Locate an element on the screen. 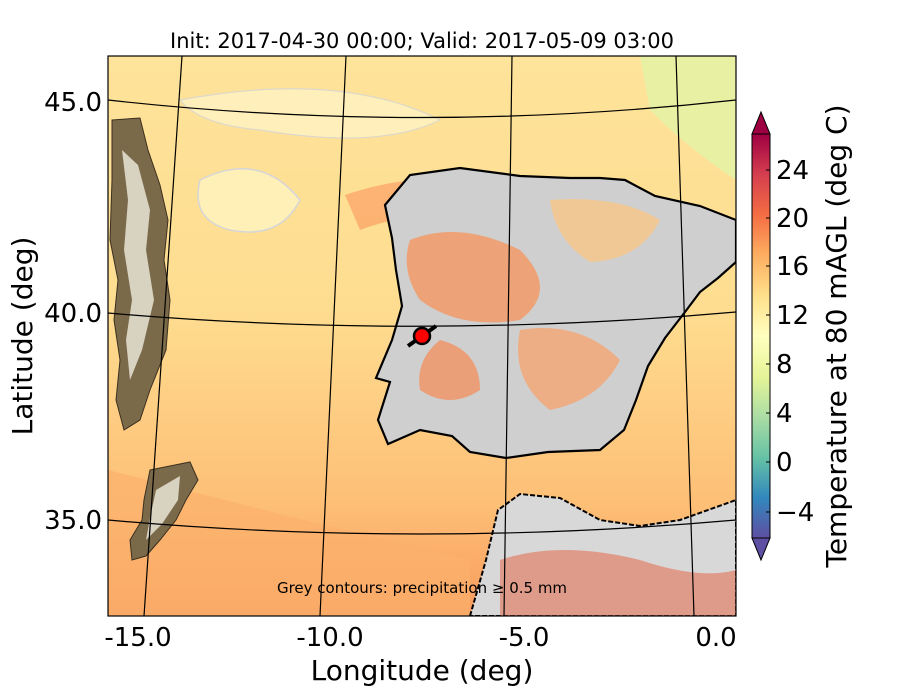 The image size is (900, 700). colorbar-top-arrow is located at coordinates (761, 122).